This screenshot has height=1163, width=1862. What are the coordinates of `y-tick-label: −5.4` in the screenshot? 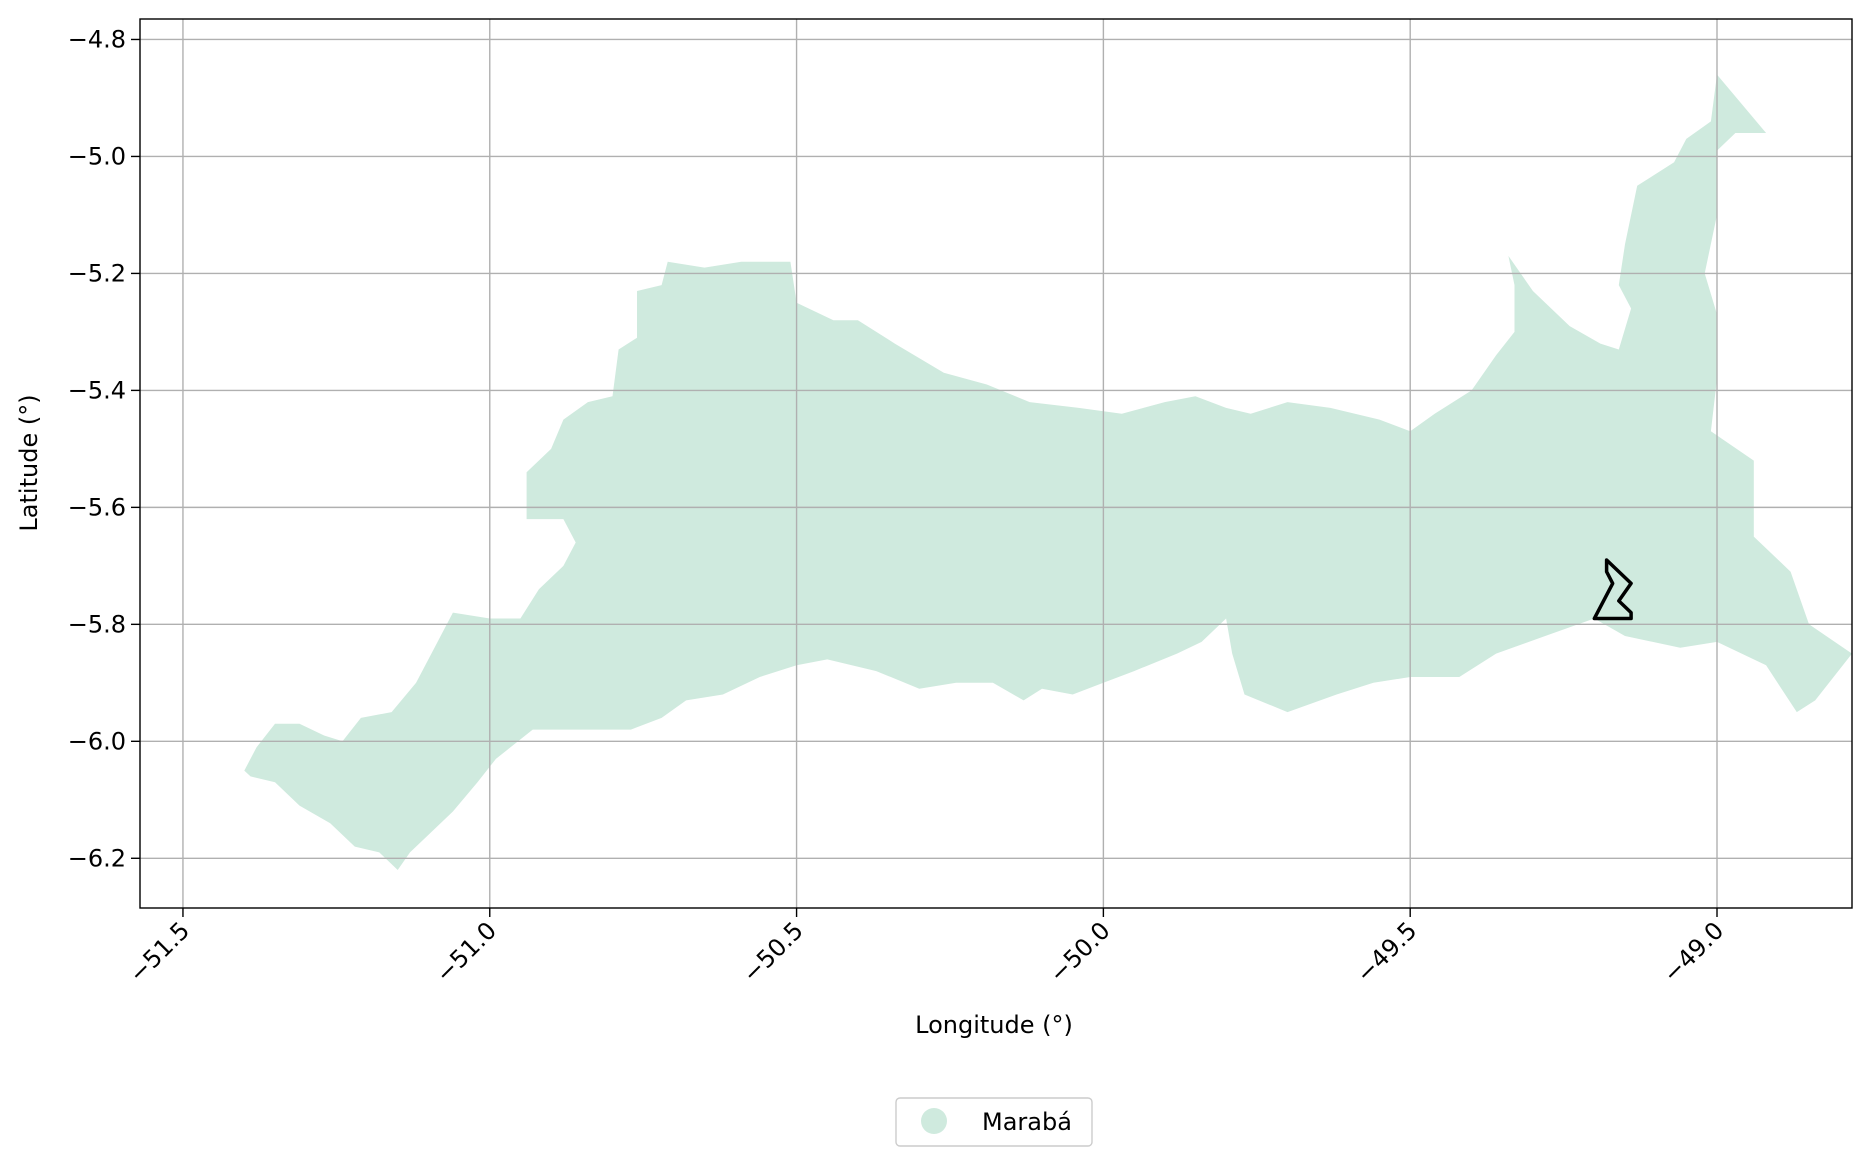 It's located at (97, 390).